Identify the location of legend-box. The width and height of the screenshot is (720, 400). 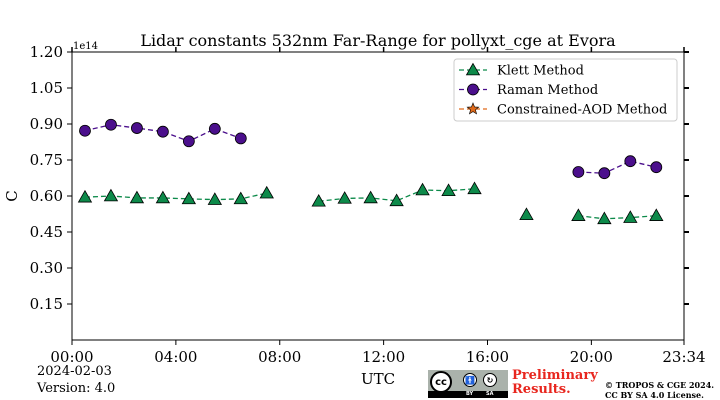
(565, 90).